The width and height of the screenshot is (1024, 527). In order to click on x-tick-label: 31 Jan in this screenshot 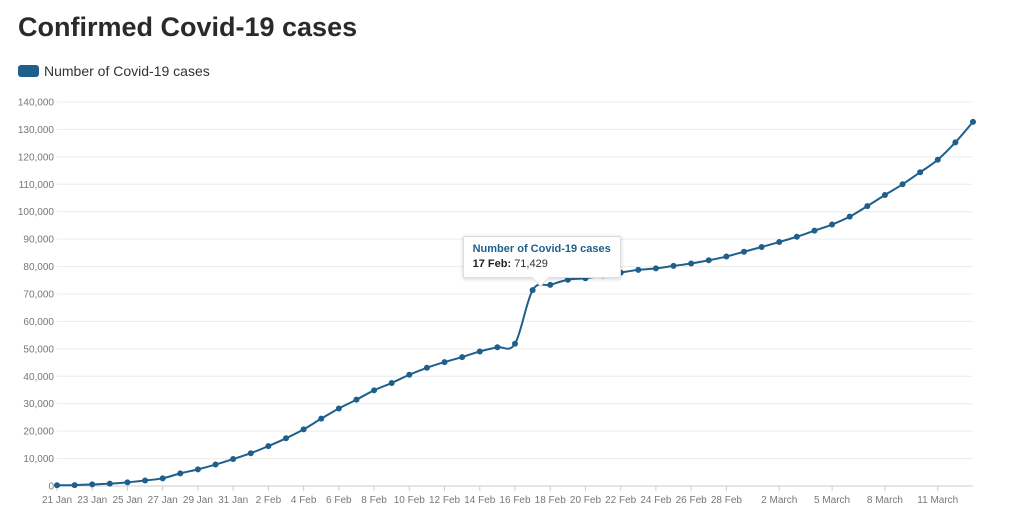, I will do `click(233, 500)`.